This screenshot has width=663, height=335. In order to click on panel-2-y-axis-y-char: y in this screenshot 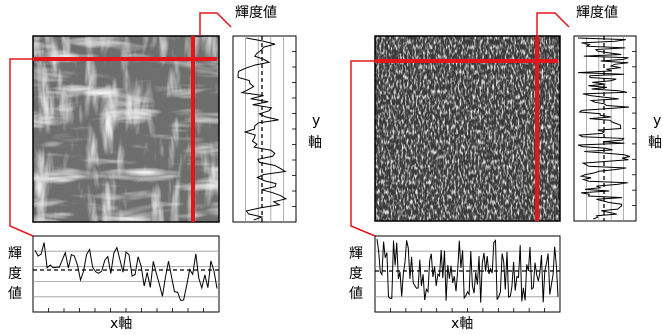, I will do `click(657, 121)`.